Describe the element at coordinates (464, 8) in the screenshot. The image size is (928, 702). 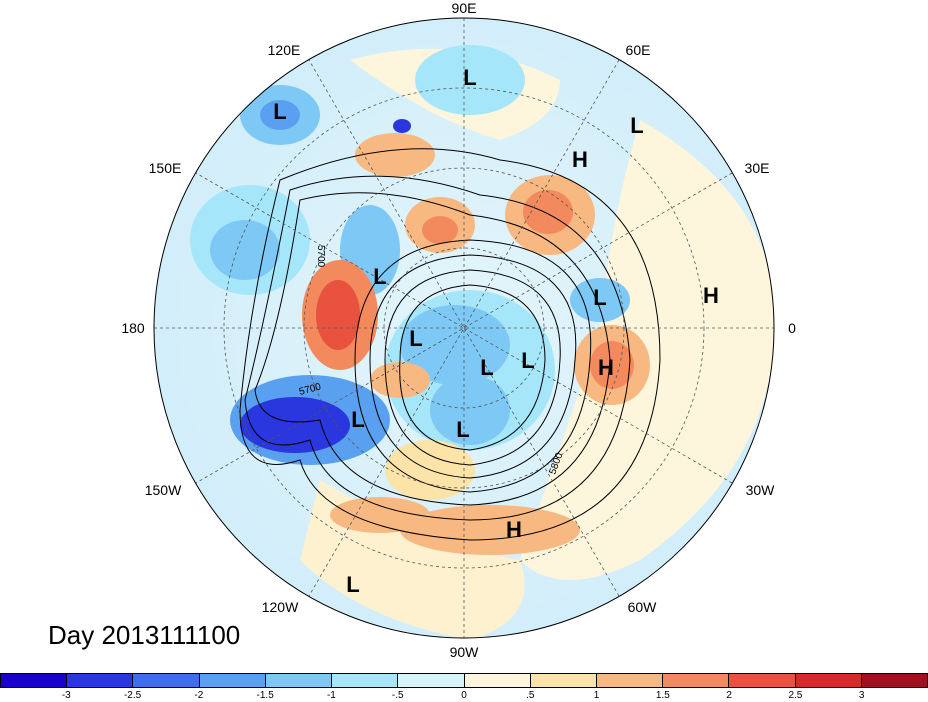
I see `lon-label-90e: 90E` at that location.